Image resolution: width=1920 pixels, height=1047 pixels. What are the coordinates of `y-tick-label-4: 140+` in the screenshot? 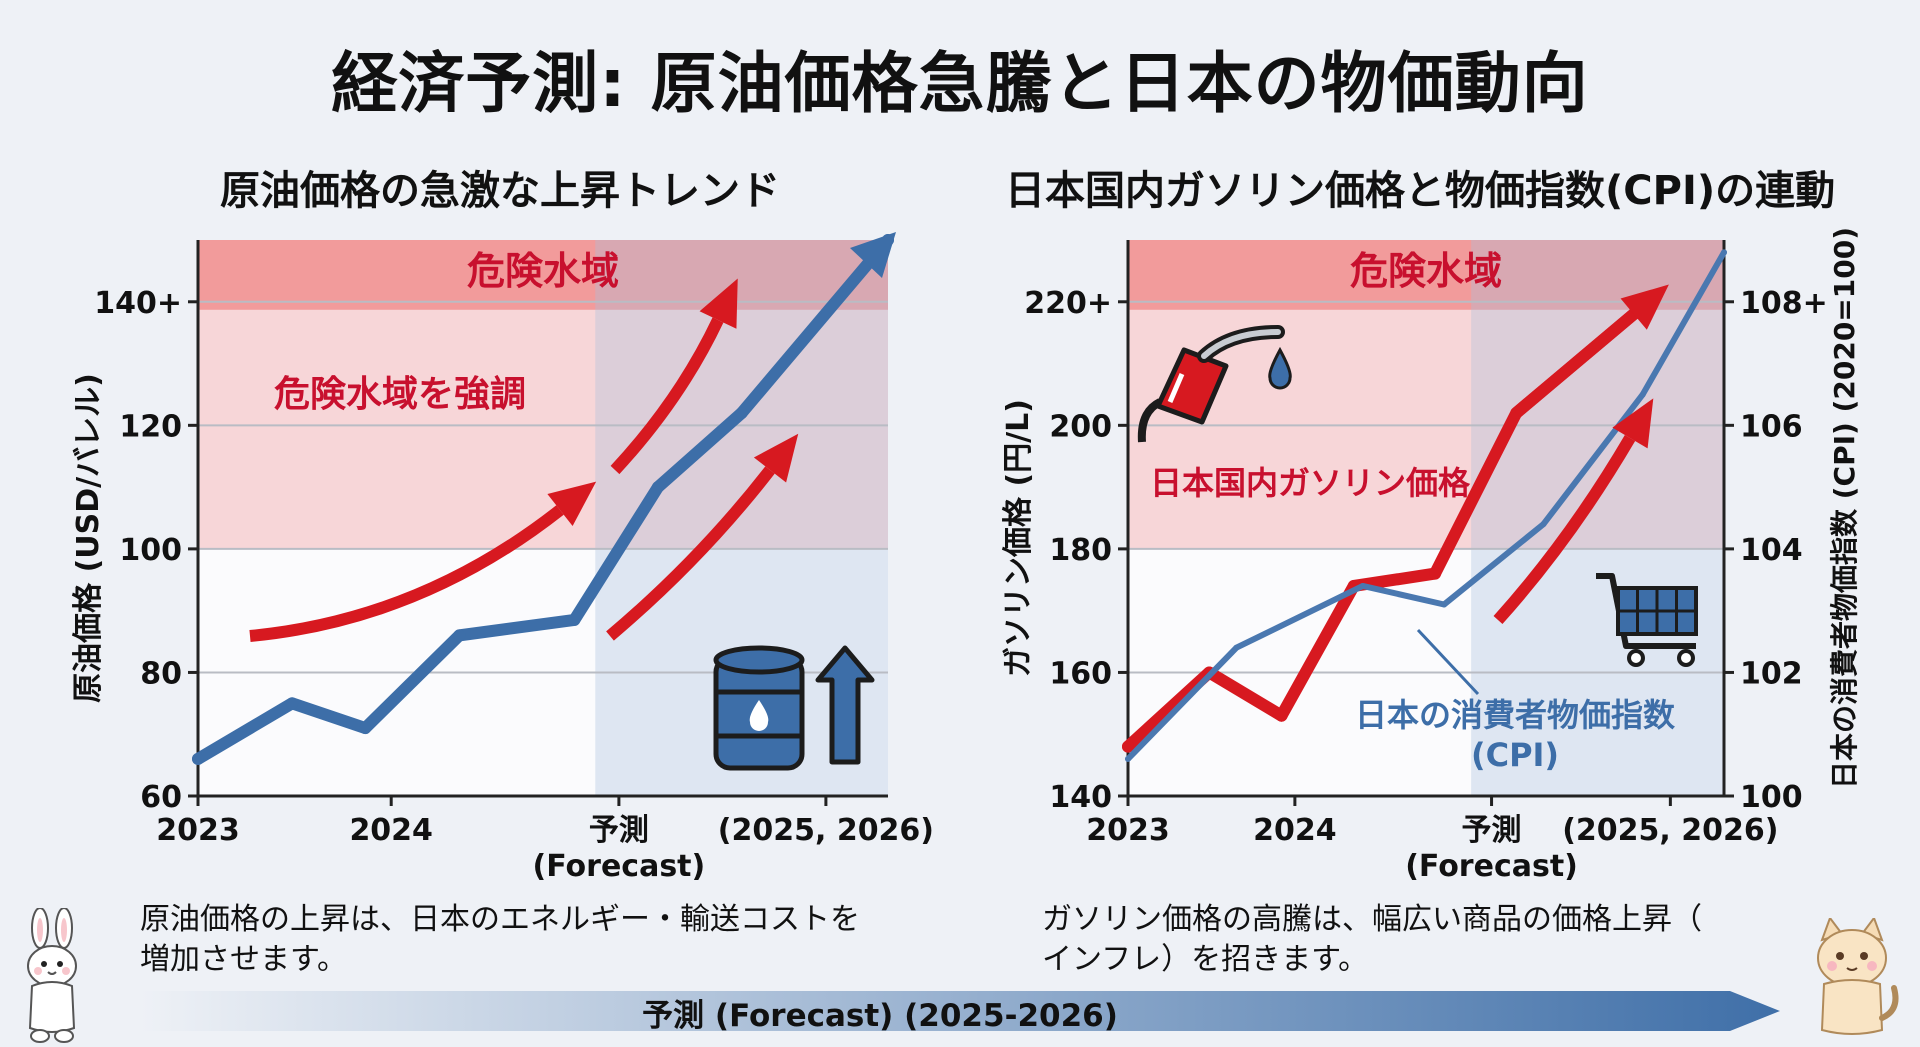 It's located at (138, 303).